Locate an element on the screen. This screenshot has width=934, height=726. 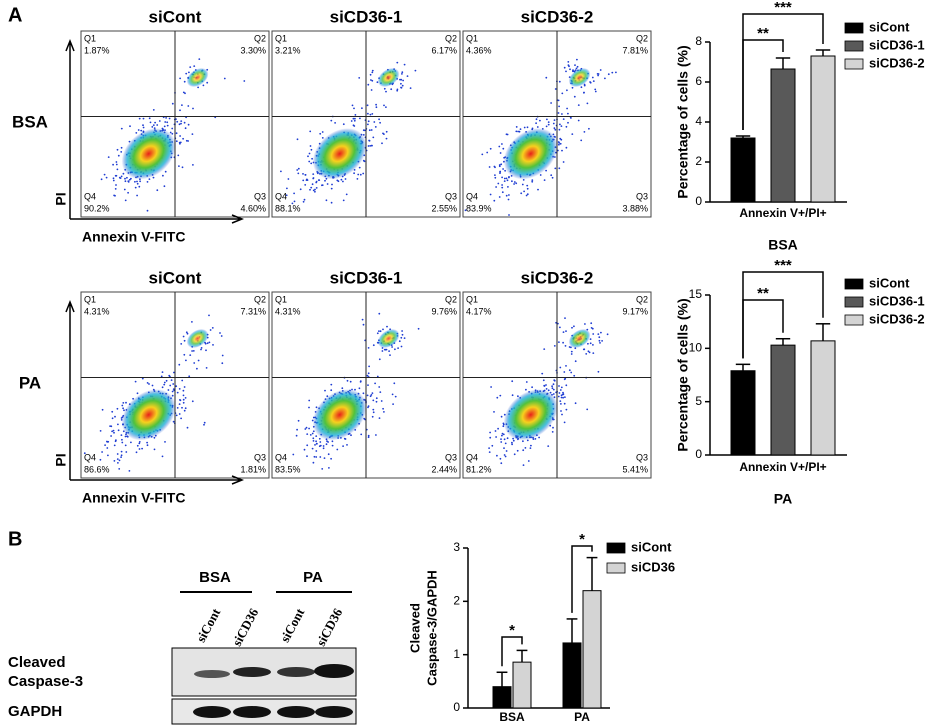
row-label: Cleaved is located at coordinates (37, 662).